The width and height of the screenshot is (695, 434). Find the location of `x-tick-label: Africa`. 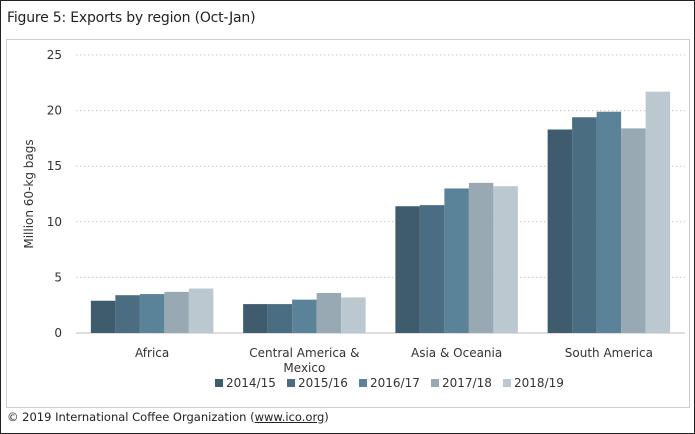

x-tick-label: Africa is located at coordinates (152, 353).